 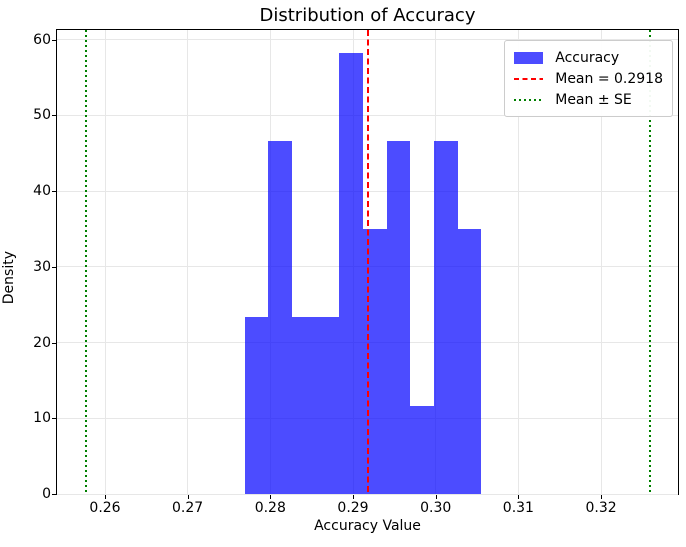 I want to click on gridline-horizontal, so click(x=367, y=494).